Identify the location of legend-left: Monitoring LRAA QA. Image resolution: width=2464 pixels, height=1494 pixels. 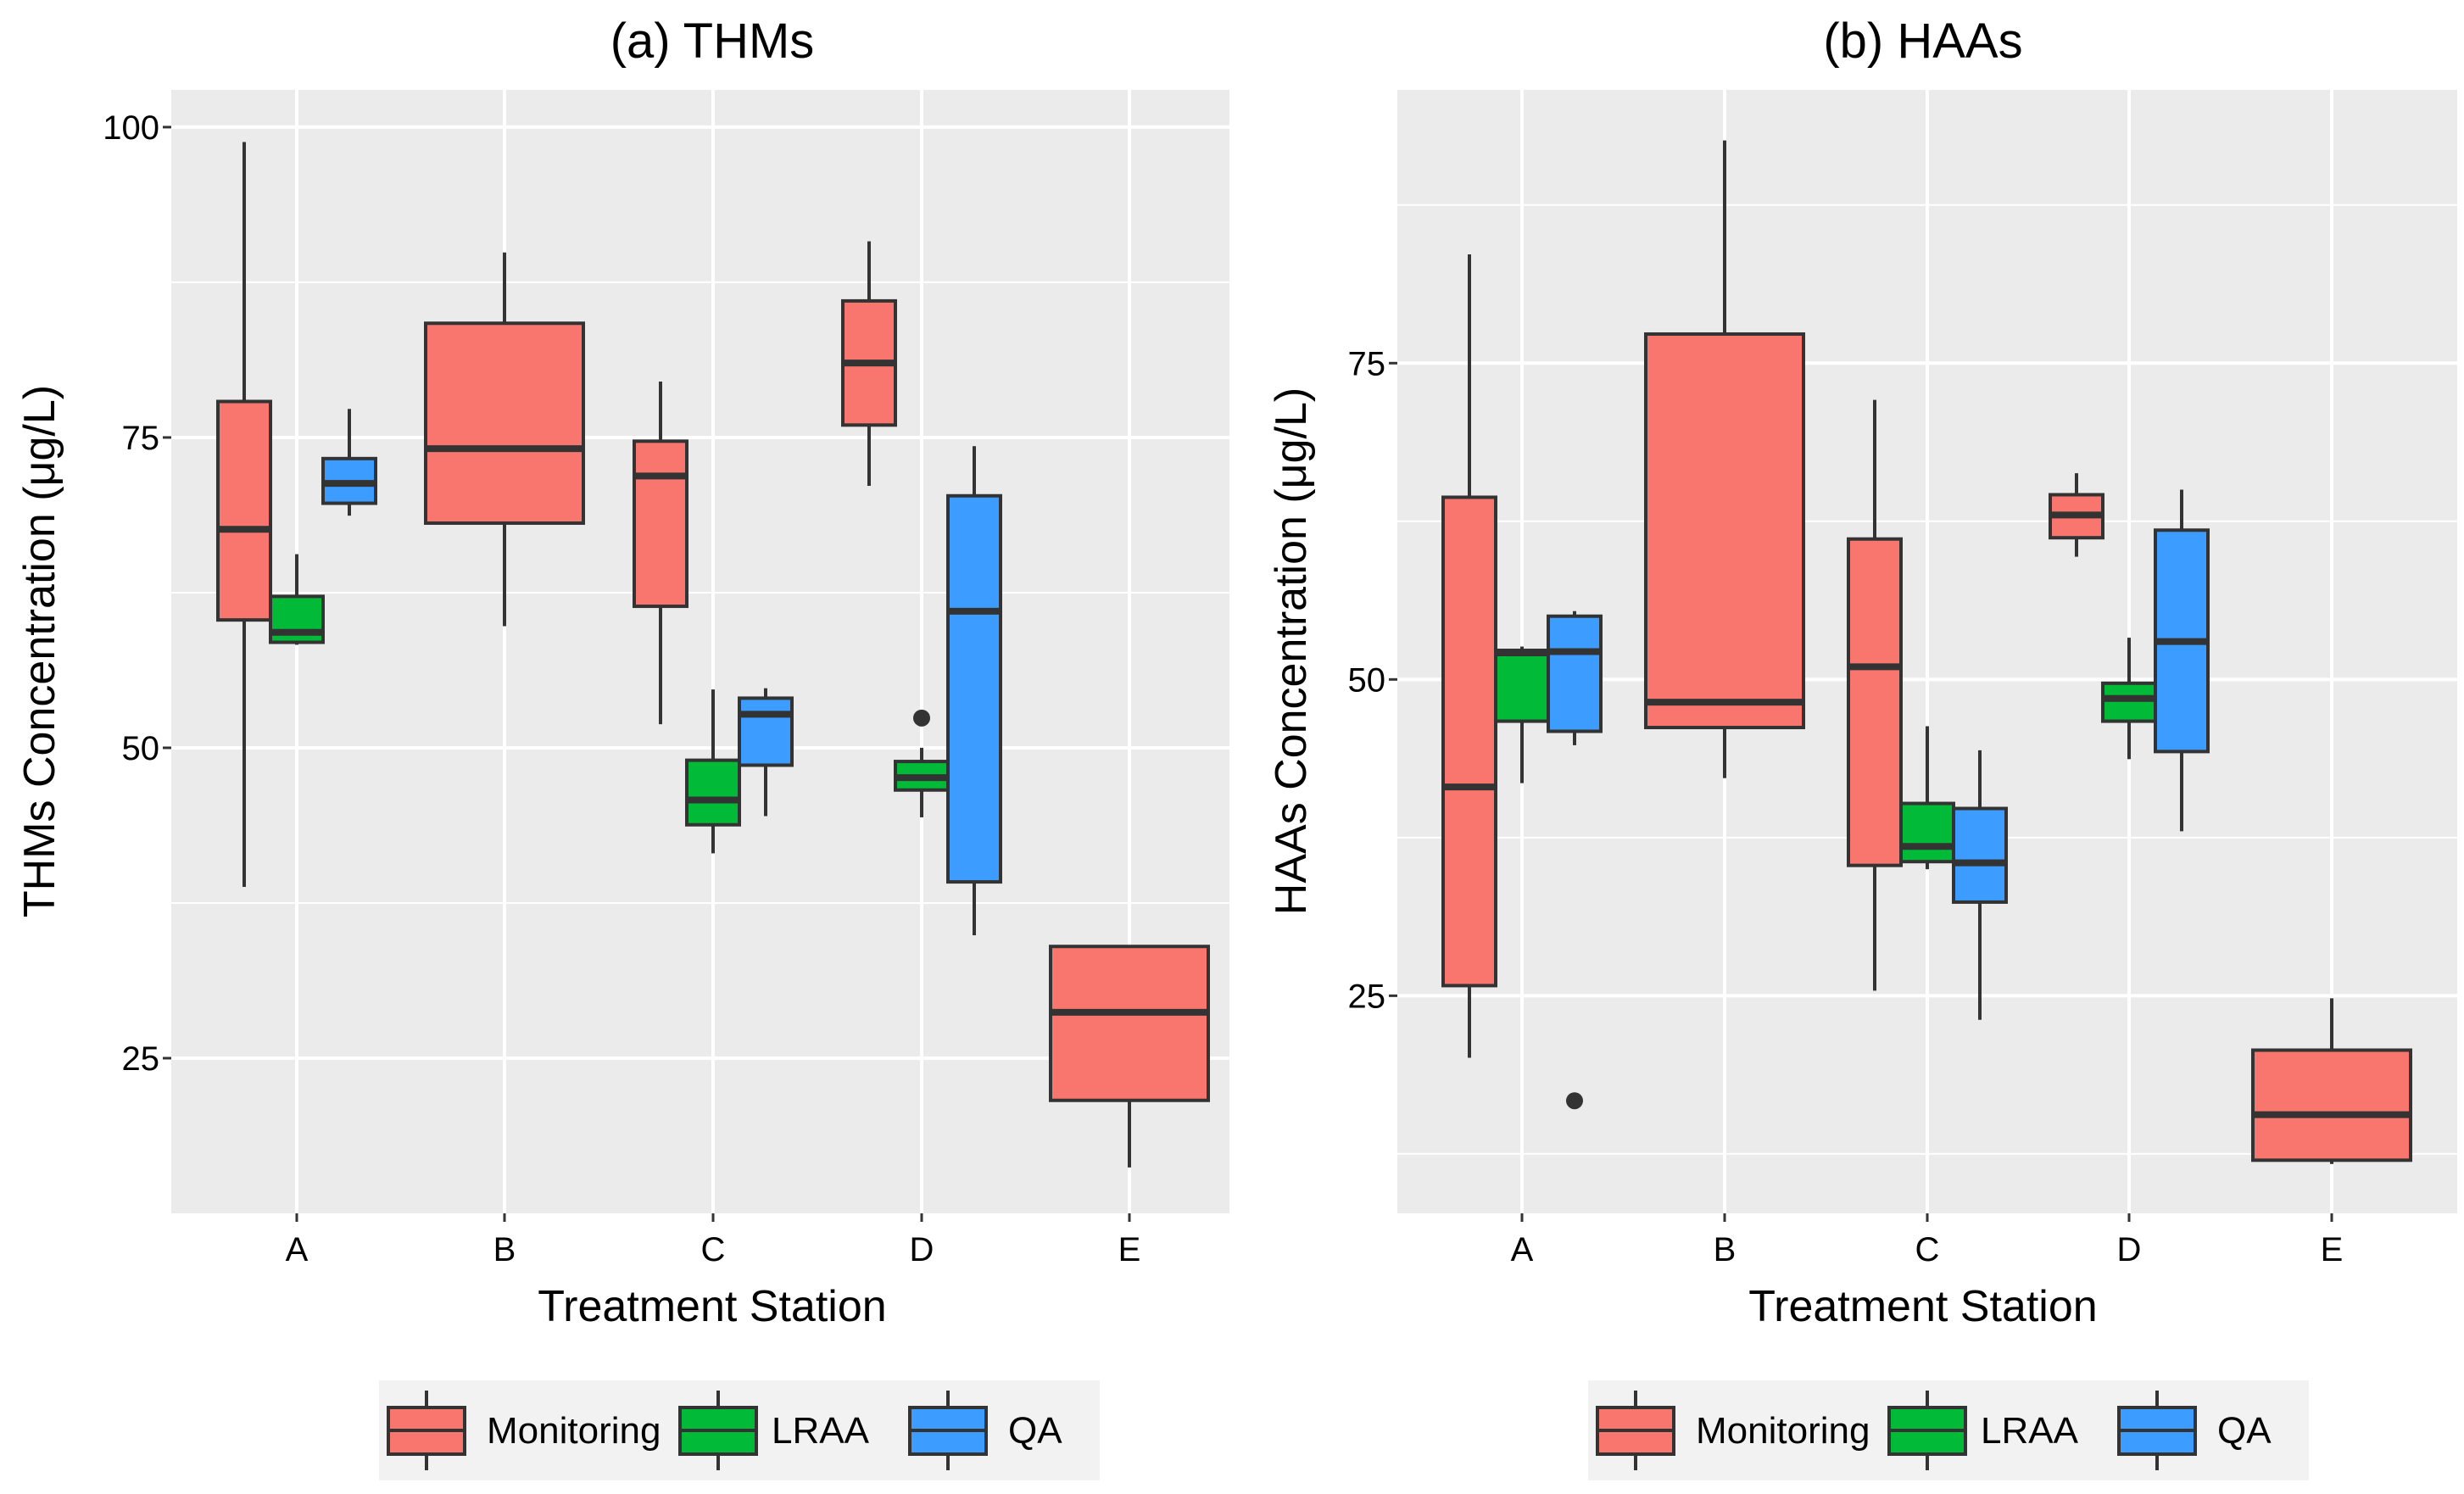
(739, 1430).